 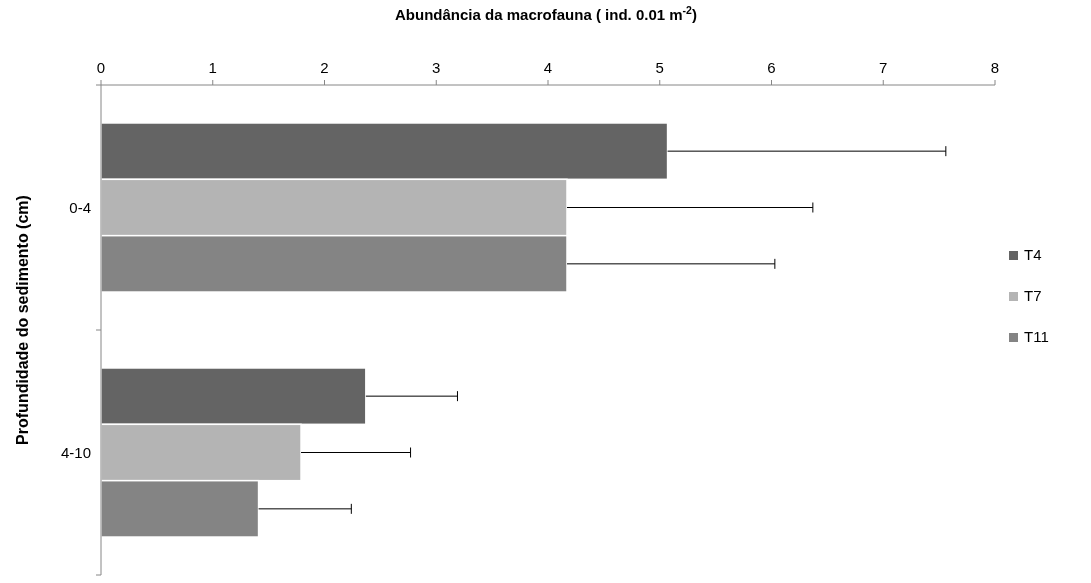 I want to click on x-tick-label: 4, so click(x=548, y=67).